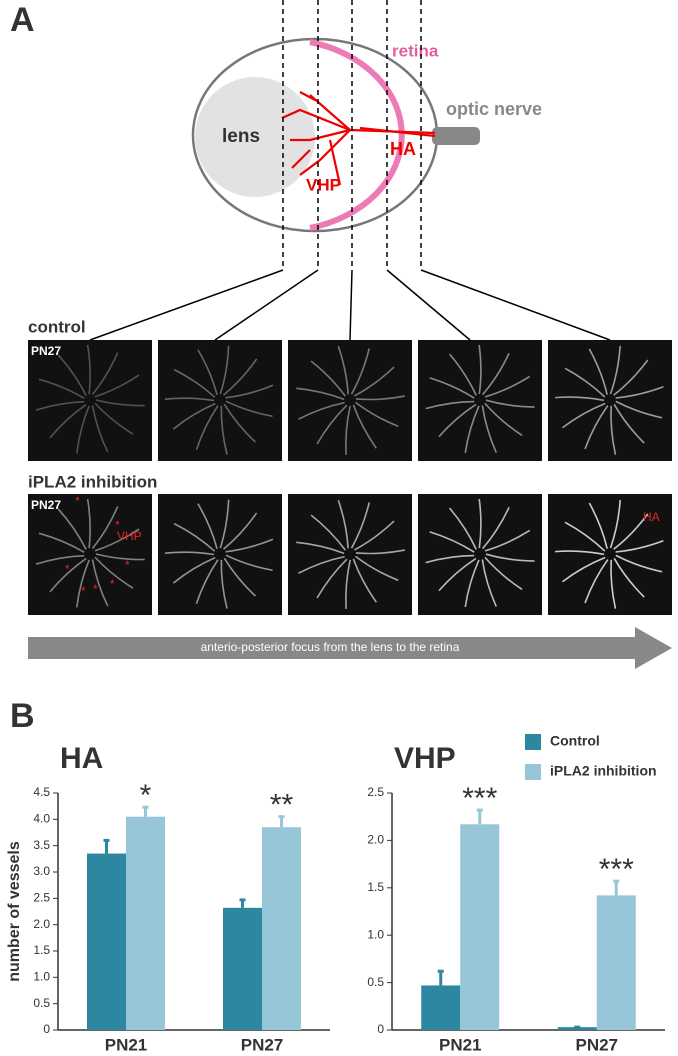 This screenshot has height=1056, width=678. What do you see at coordinates (262, 1044) in the screenshot?
I see `x-tick-label: PN27` at bounding box center [262, 1044].